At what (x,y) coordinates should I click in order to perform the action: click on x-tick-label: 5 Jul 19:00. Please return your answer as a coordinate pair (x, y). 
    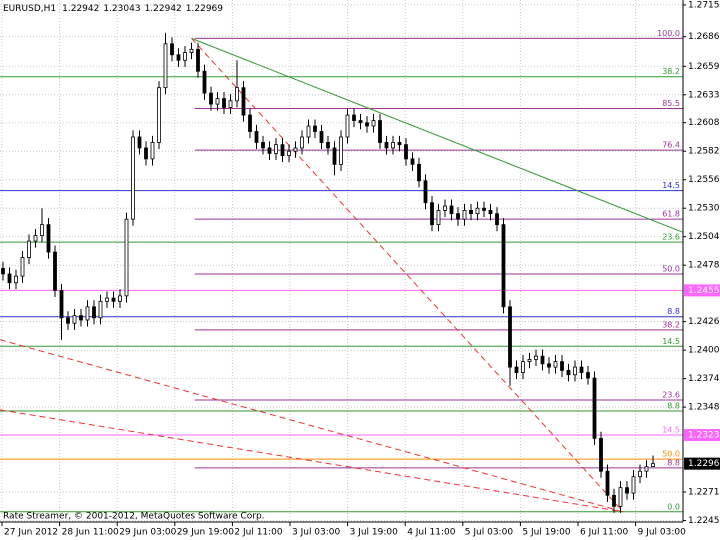
    Looking at the image, I should click on (546, 533).